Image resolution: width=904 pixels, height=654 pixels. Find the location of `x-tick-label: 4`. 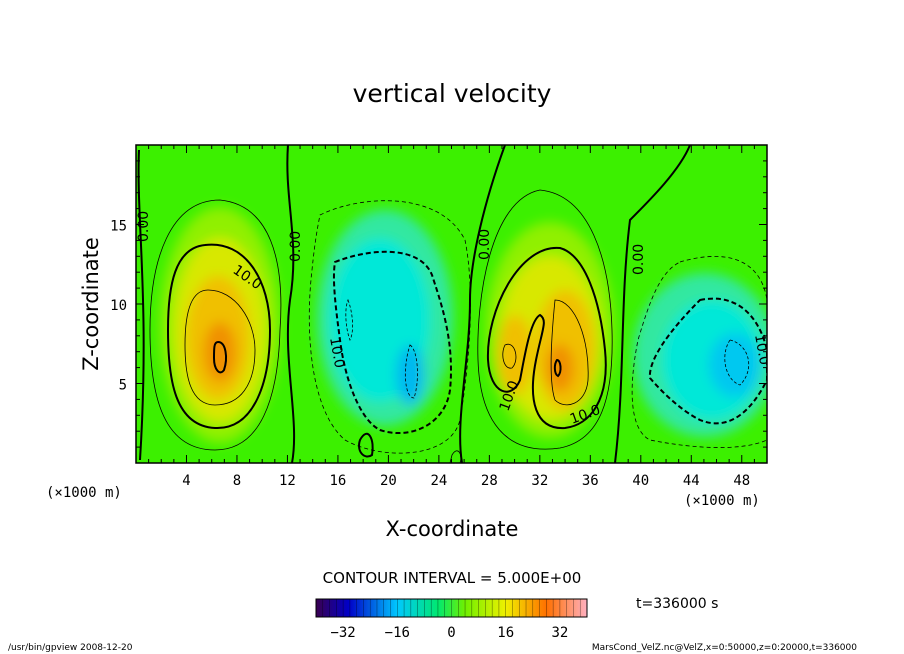

x-tick-label: 4 is located at coordinates (186, 481).